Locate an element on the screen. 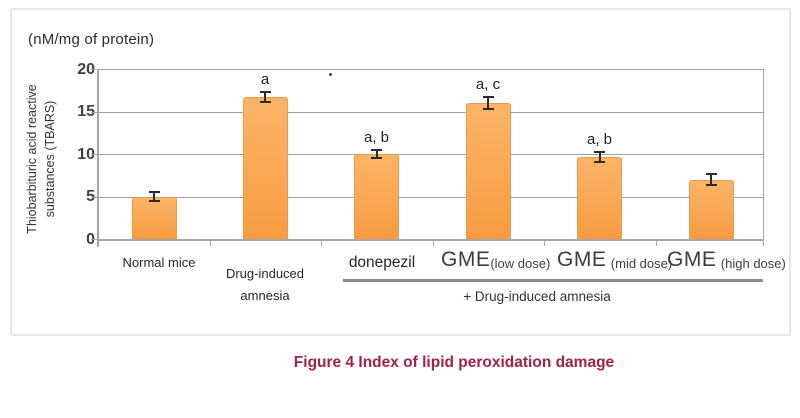 Image resolution: width=800 pixels, height=418 pixels. x-axis-label-drug-induced-amnesia: Drug-induced amnesia is located at coordinates (265, 285).